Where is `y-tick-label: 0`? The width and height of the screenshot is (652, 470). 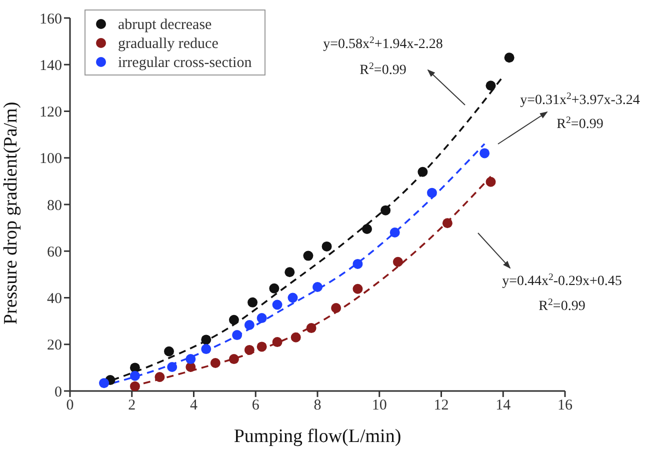 y-tick-label: 0 is located at coordinates (58, 392).